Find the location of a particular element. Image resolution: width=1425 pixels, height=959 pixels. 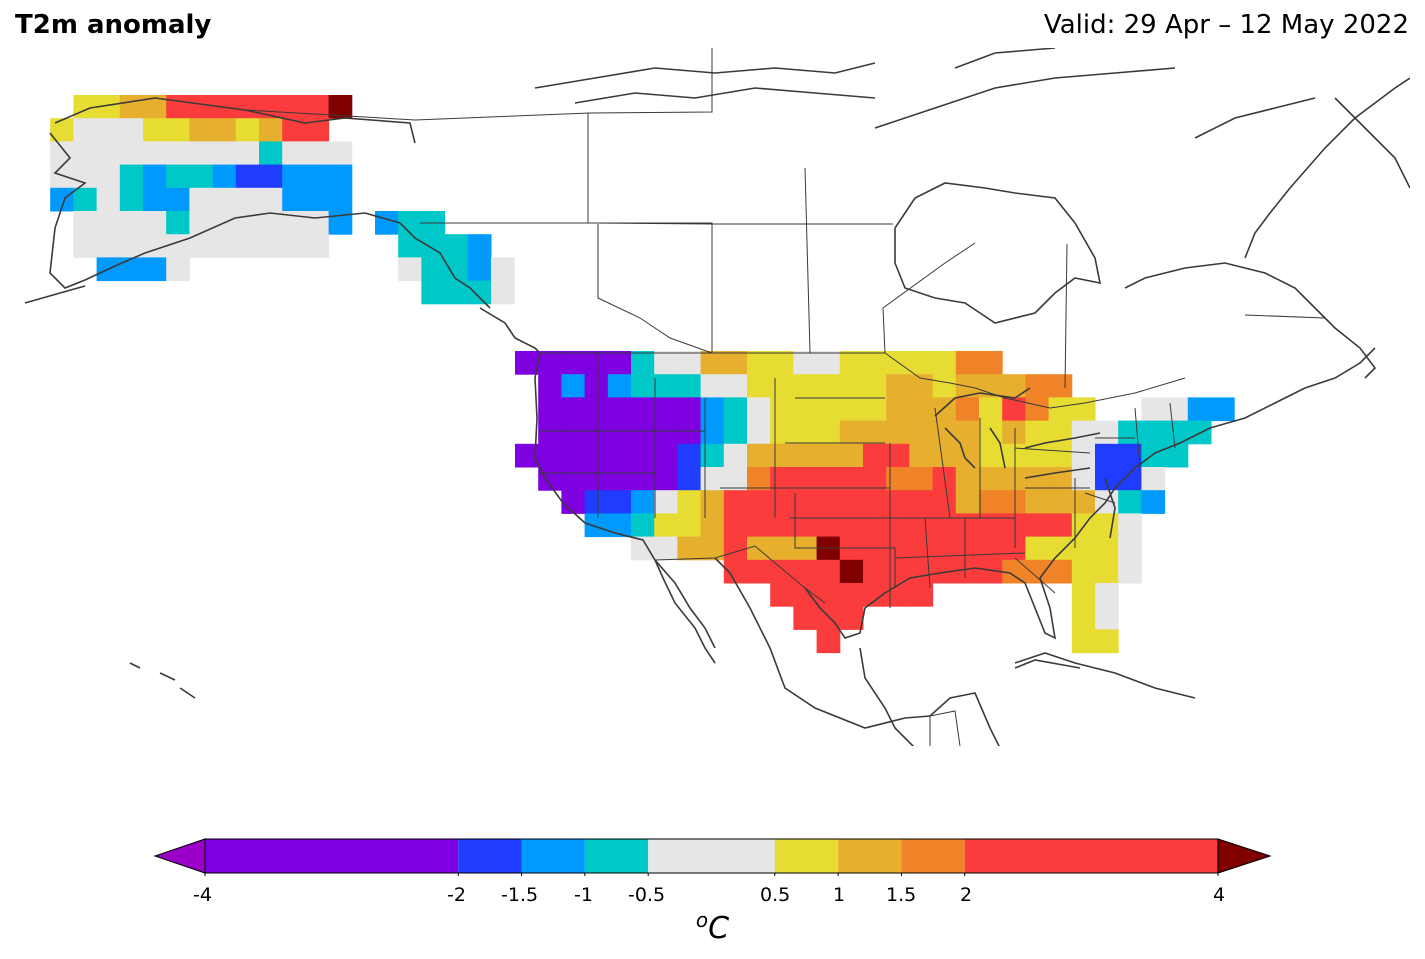

tick-label: -2 is located at coordinates (456, 895).